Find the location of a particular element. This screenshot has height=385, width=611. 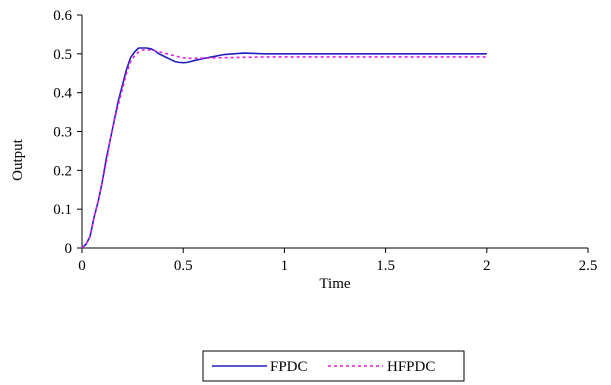

legend-label-hfpdc: HFPDC is located at coordinates (411, 367).